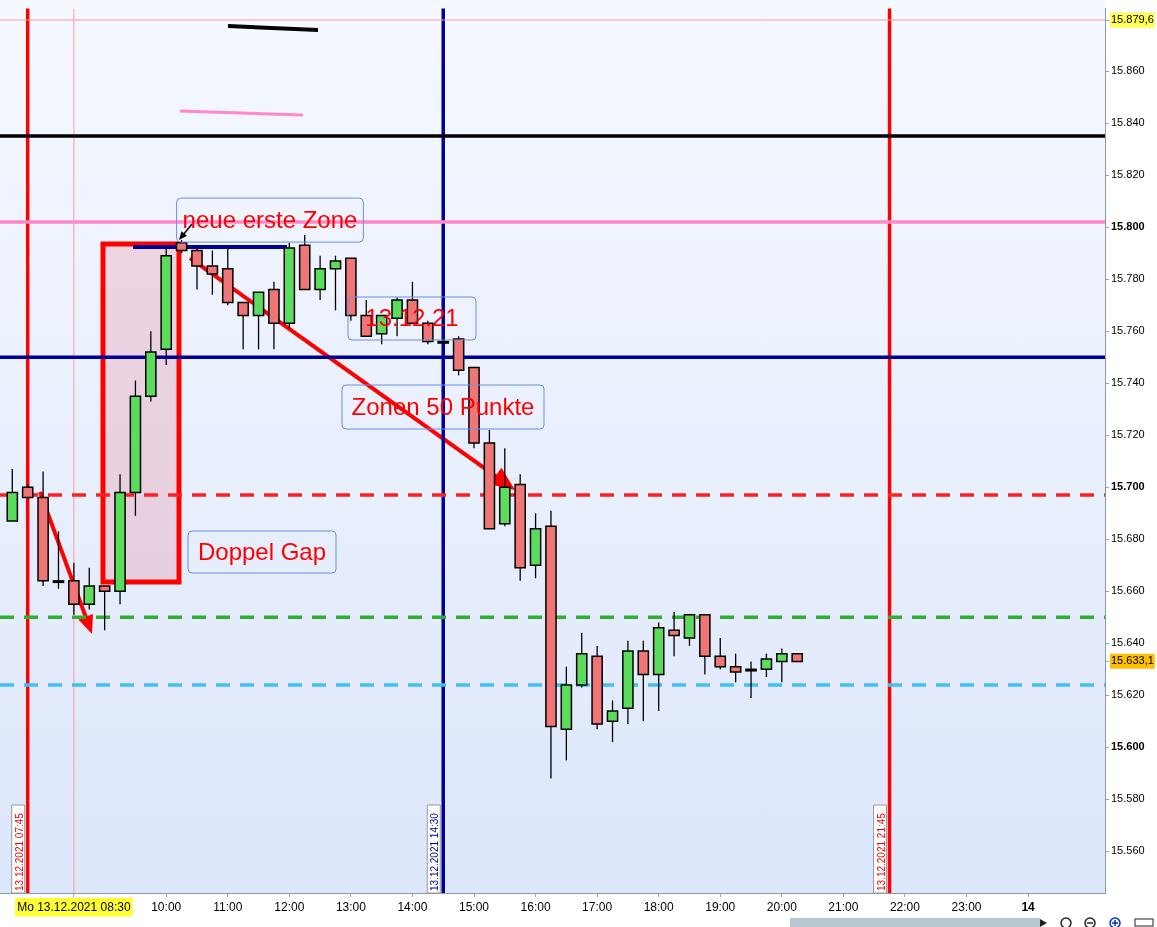  I want to click on x-tick-label: 16:00, so click(535, 906).